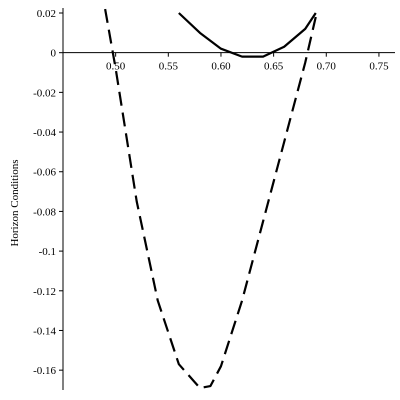  I want to click on y-tick-label: -0.04, so click(44, 133).